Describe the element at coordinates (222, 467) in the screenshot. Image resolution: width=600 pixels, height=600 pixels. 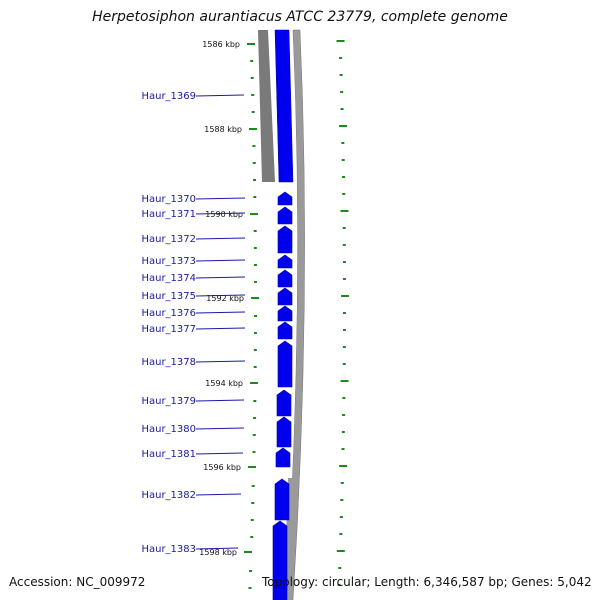
I see `scale-tick-label: 1596 kbp` at that location.